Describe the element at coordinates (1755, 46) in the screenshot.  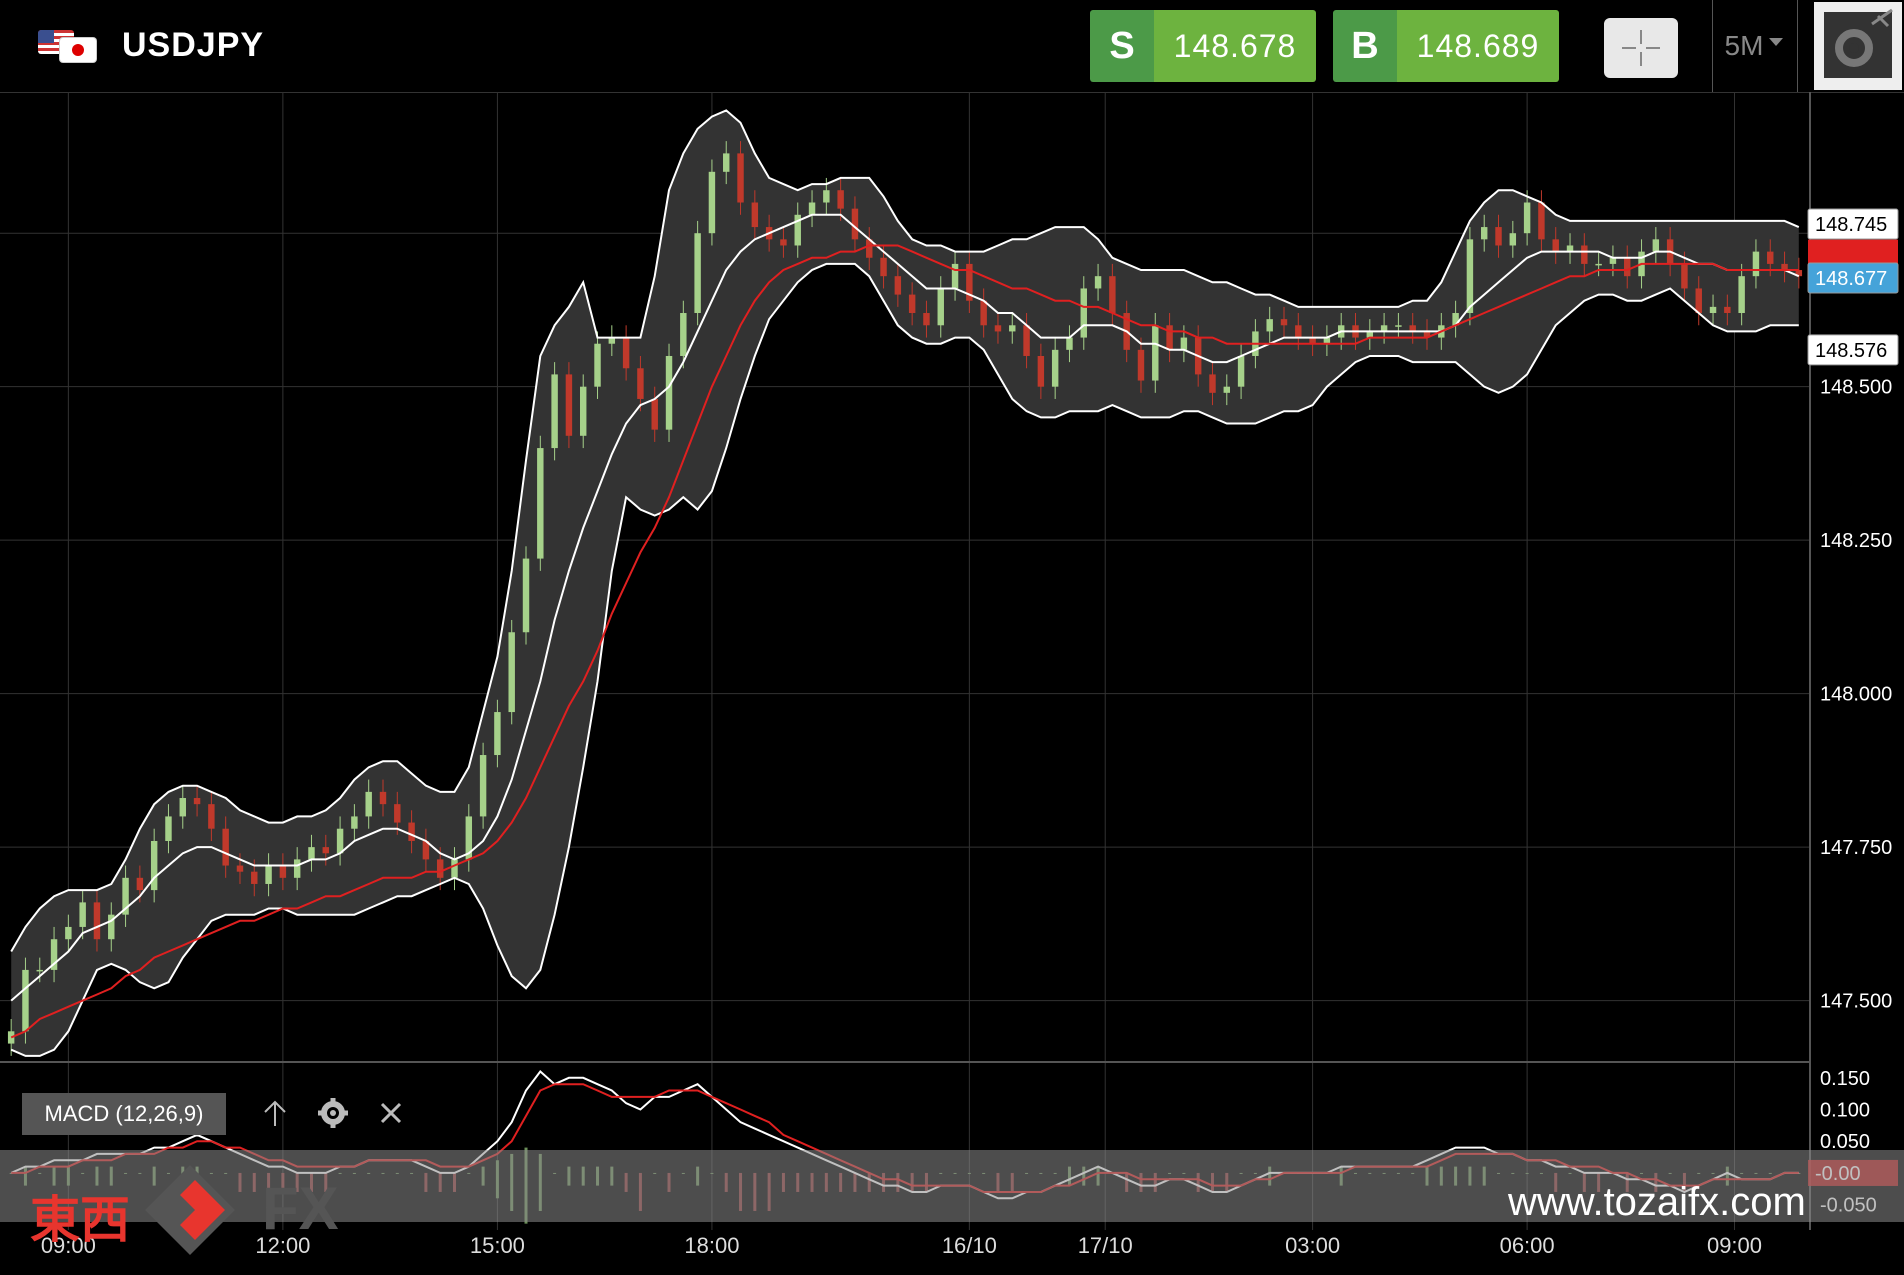
I see `timeframe-selector: 5M` at that location.